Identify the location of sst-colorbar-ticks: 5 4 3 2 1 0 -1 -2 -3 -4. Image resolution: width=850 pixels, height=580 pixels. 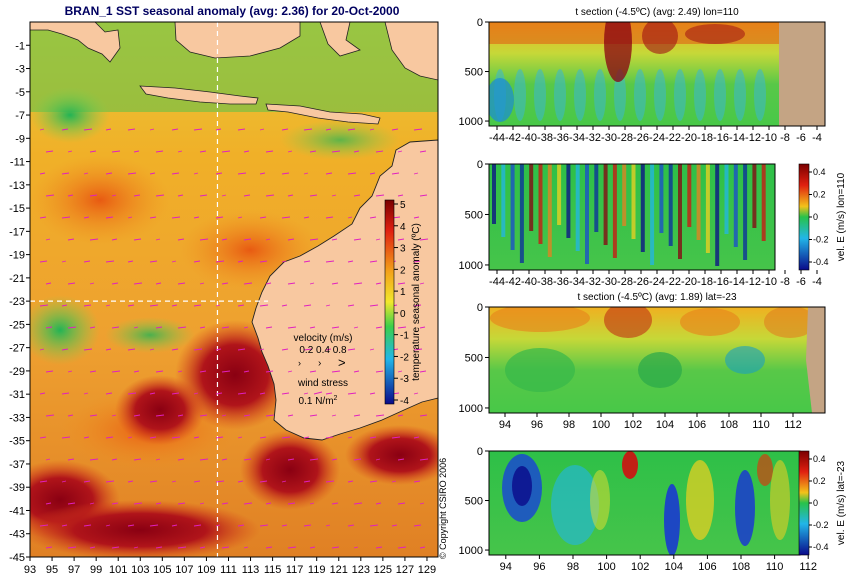
(401, 303).